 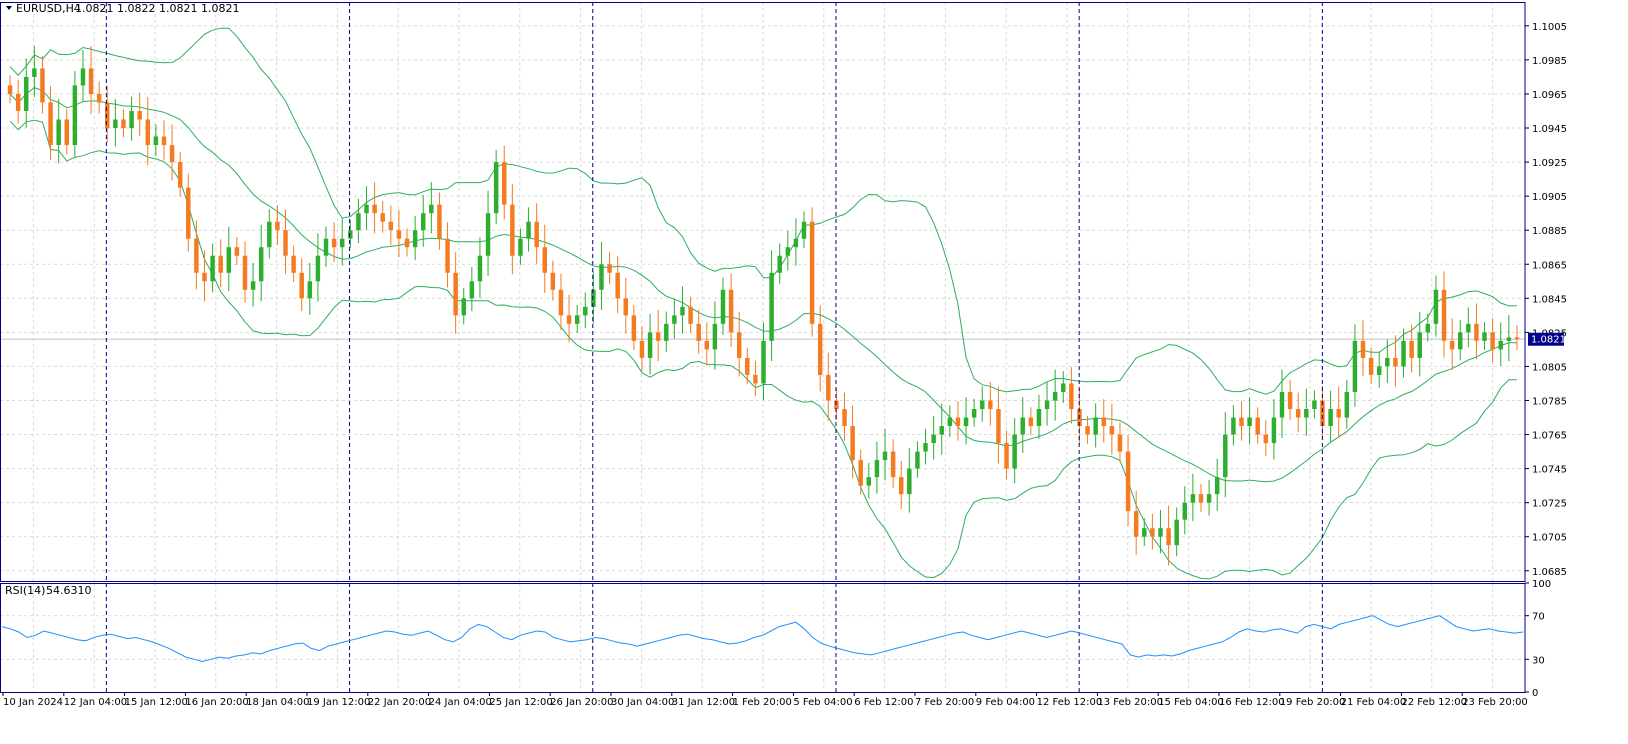 What do you see at coordinates (1549, 538) in the screenshot?
I see `price-tick-label: 1.0705` at bounding box center [1549, 538].